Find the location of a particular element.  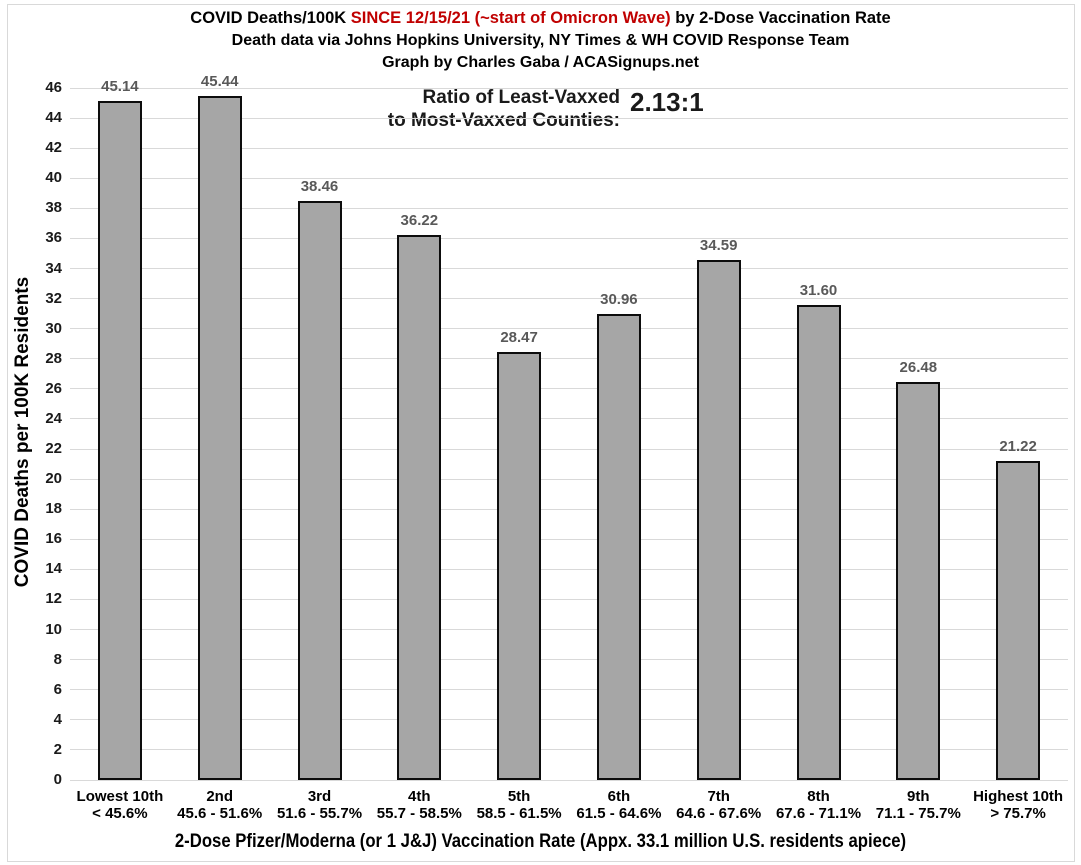

y-axis-tick-label: 22 is located at coordinates (53, 449).